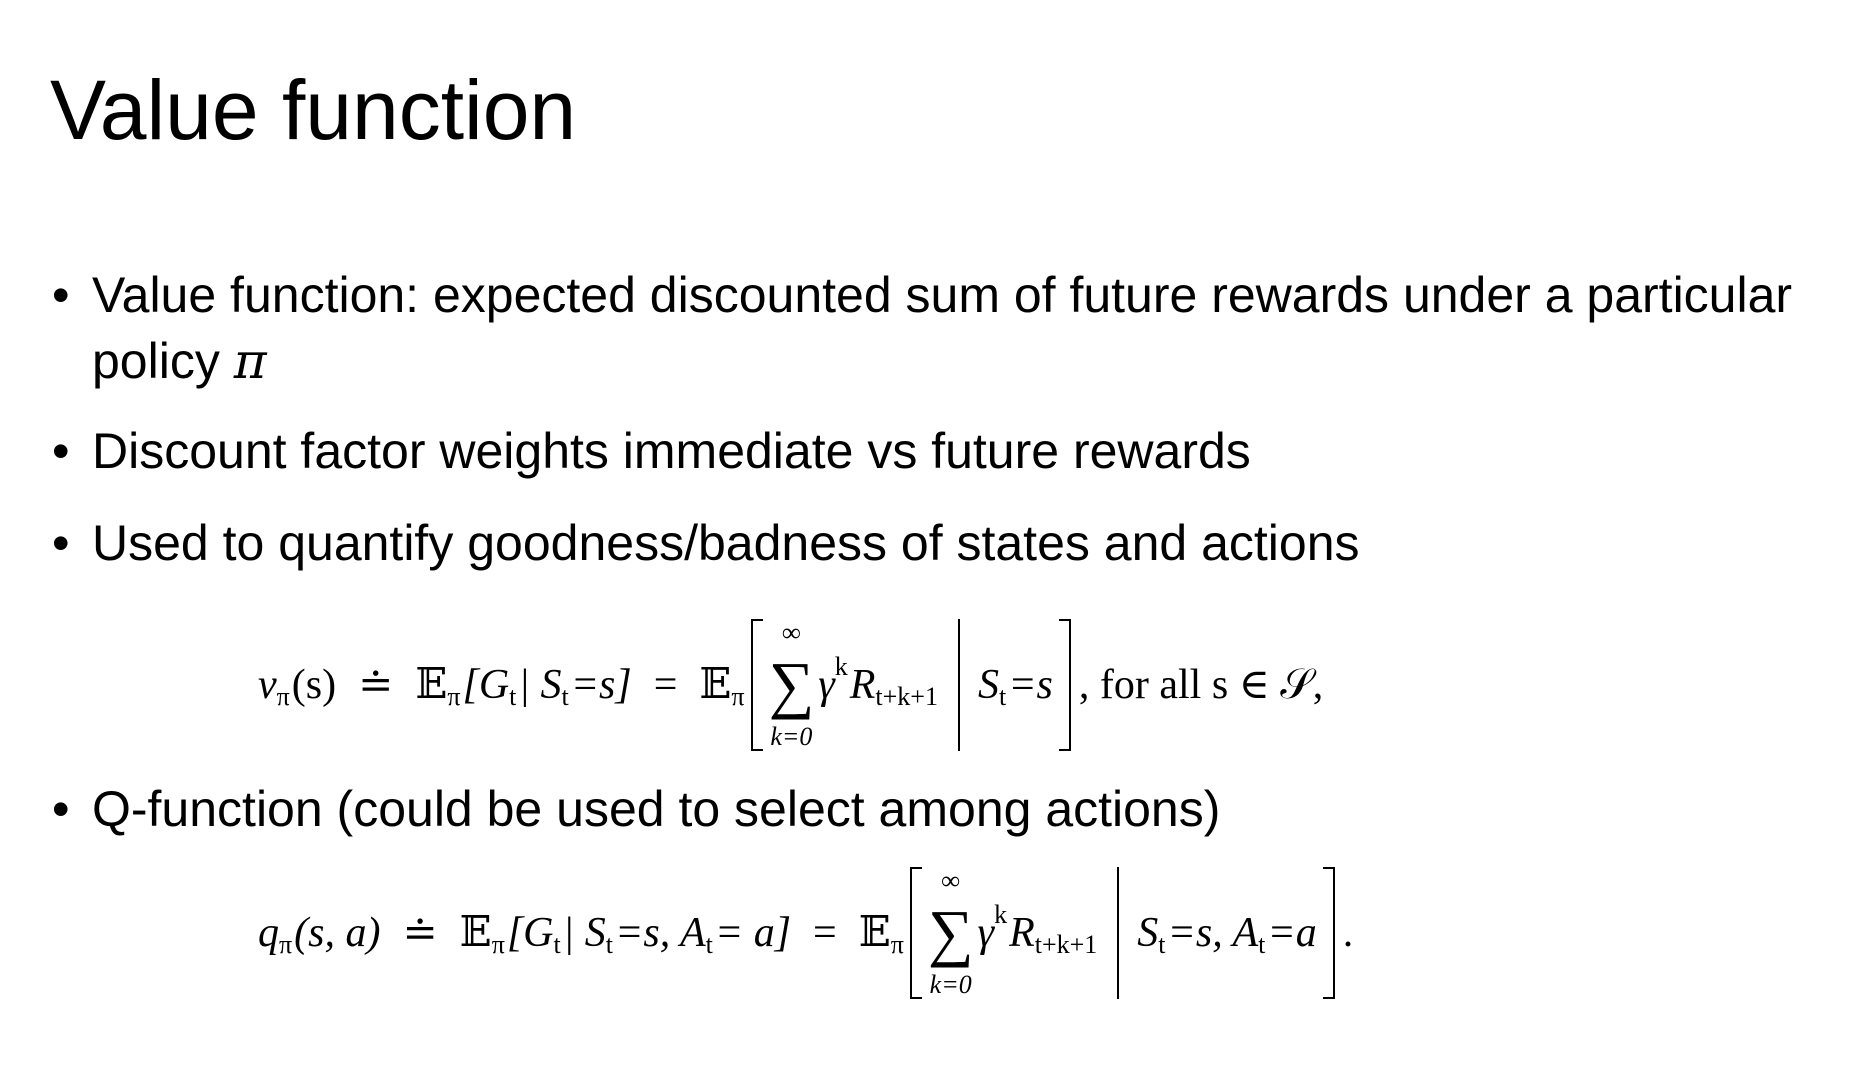 This screenshot has width=1860, height=1080. I want to click on eq-text: =a, so click(1292, 933).